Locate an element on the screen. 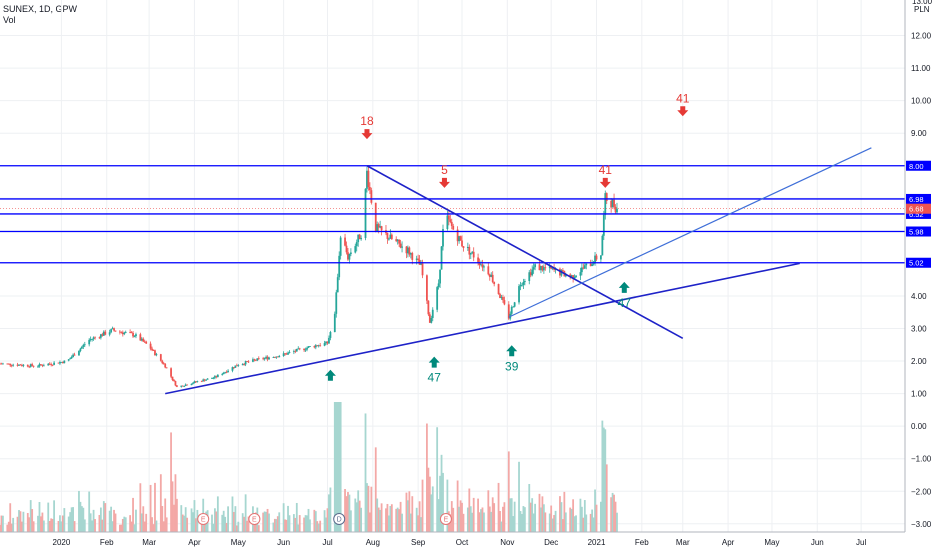  volume-legend: Vol is located at coordinates (9, 20).